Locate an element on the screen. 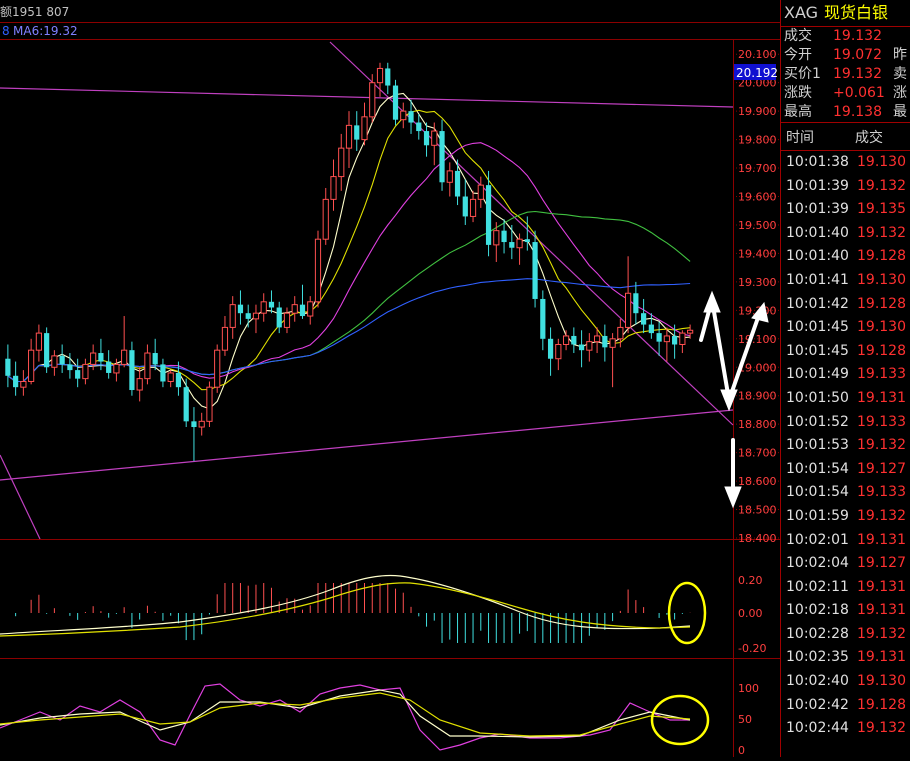 The image size is (910, 761). trade-price: 19.127 is located at coordinates (881, 563).